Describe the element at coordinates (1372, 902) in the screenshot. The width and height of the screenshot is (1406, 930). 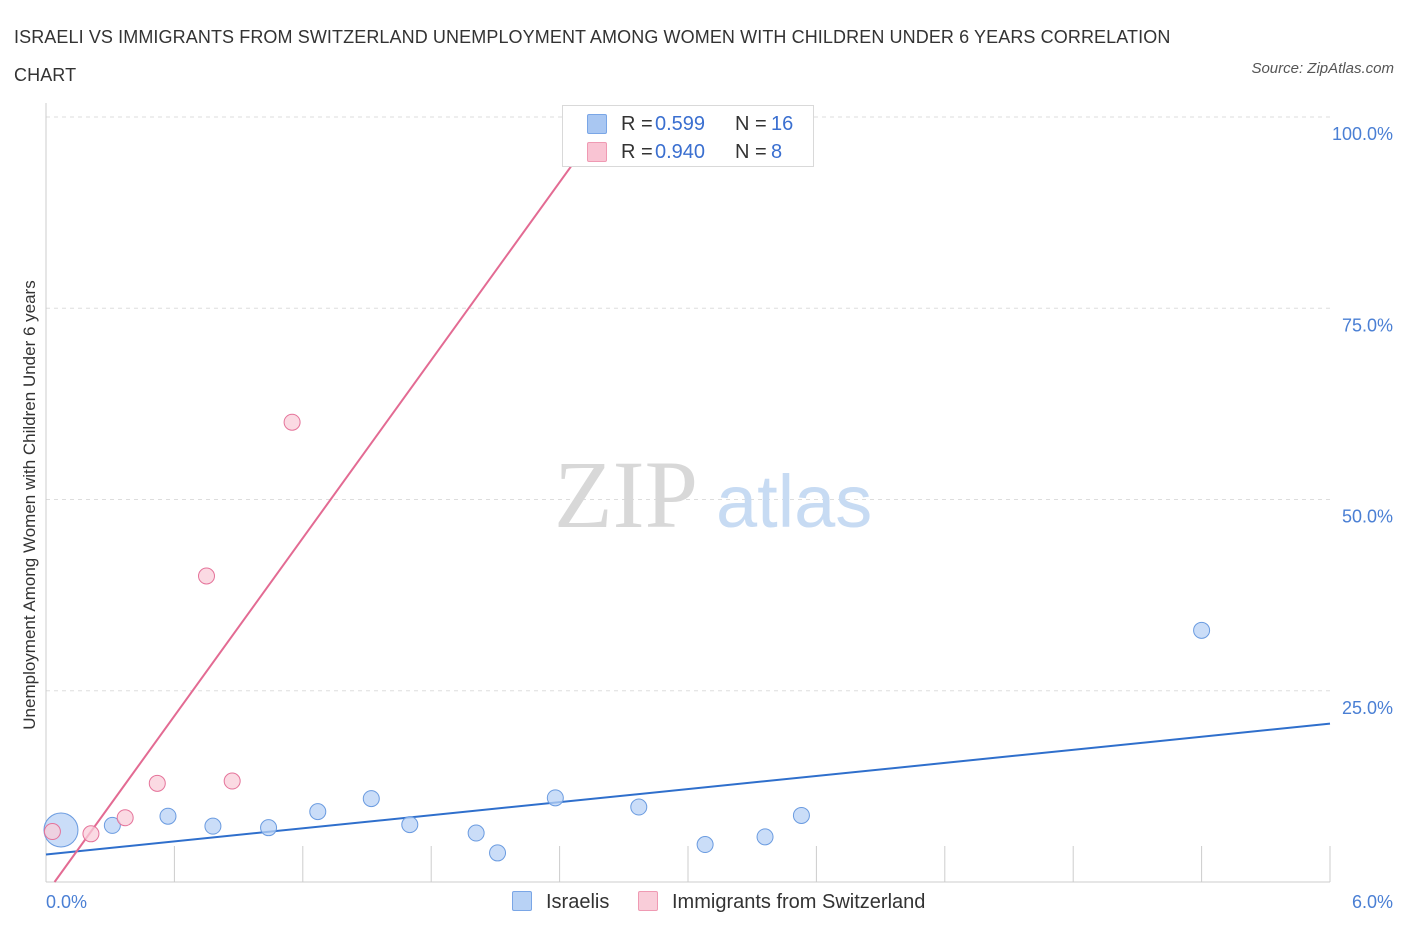
I see `x-tick-label-max: 6.0%` at that location.